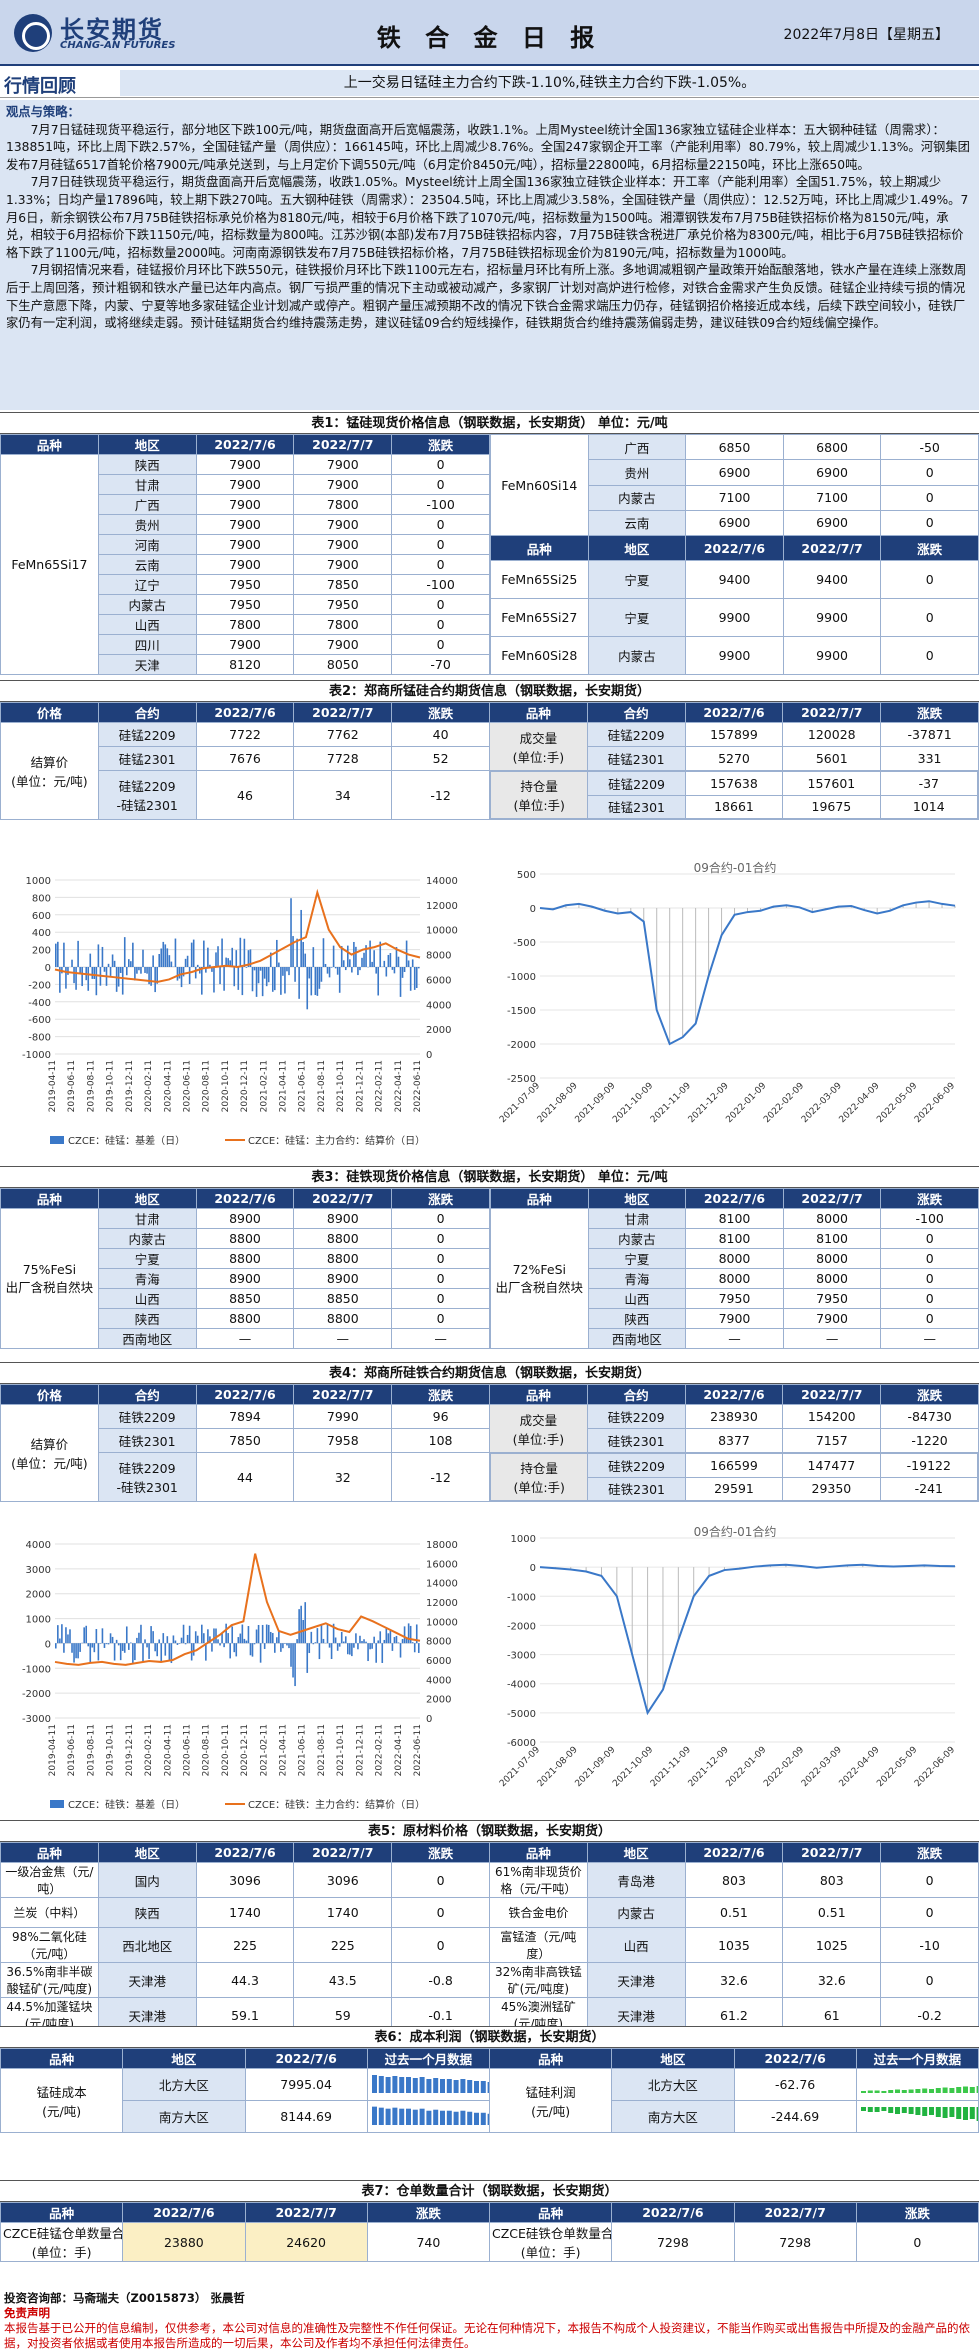 The height and width of the screenshot is (2351, 979). What do you see at coordinates (832, 1417) in the screenshot?
I see `table-cell: 154200` at bounding box center [832, 1417].